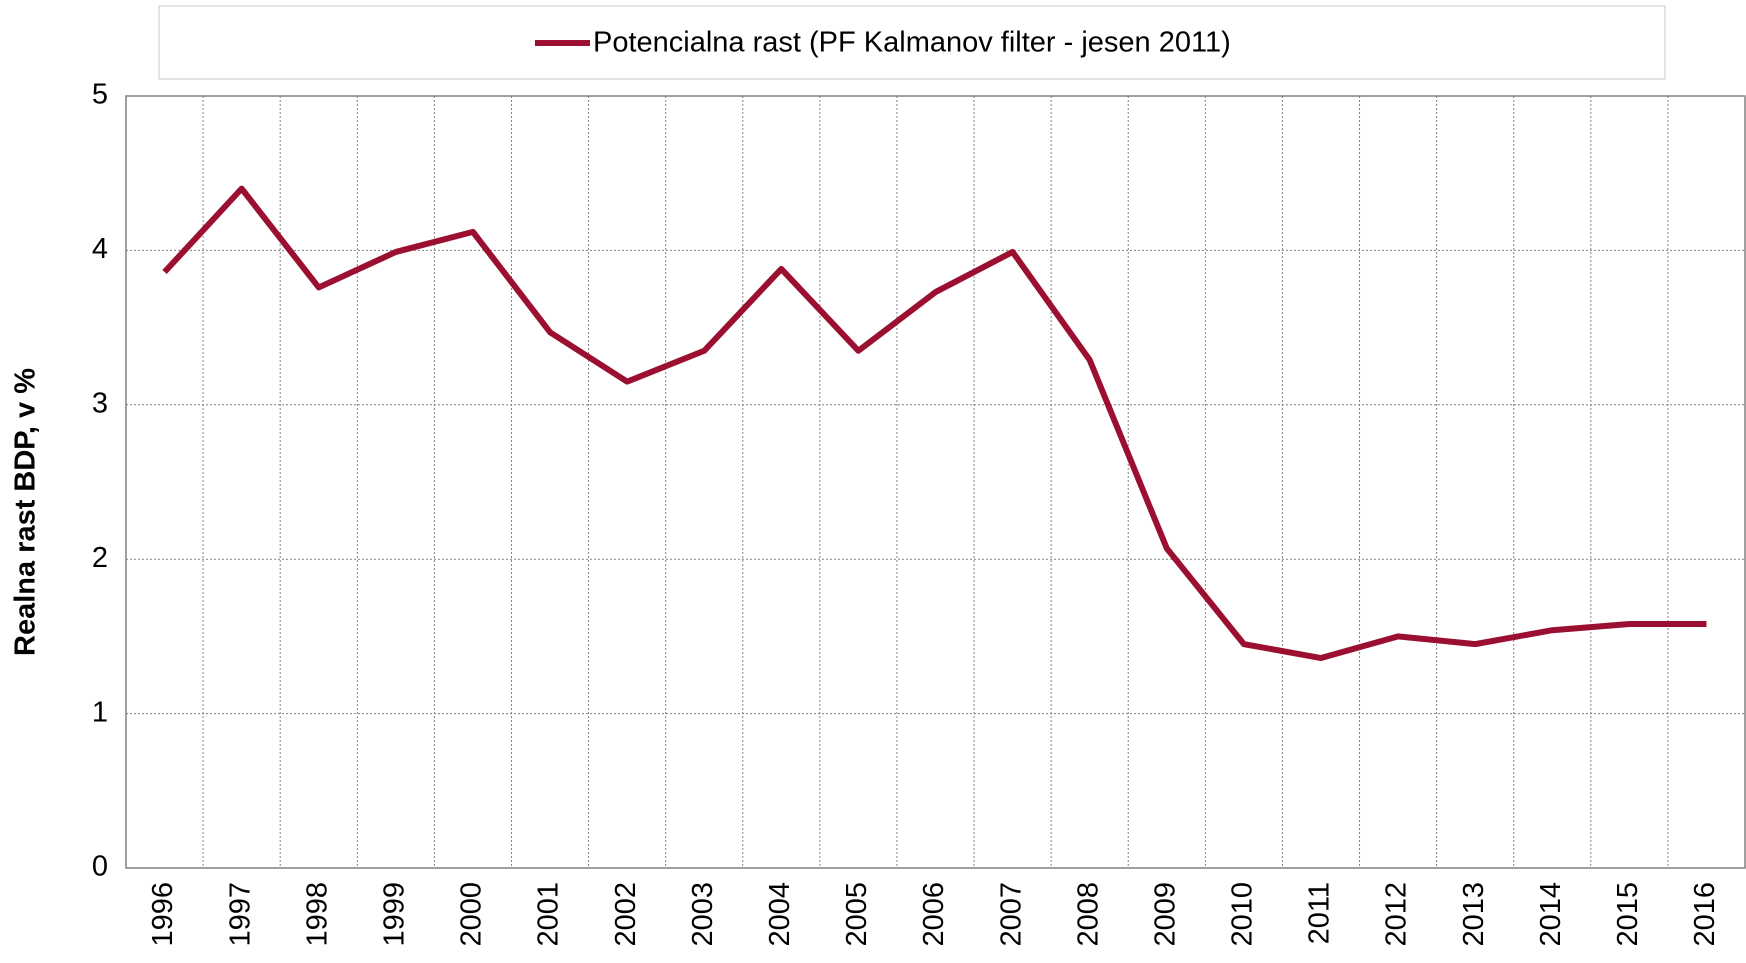 The height and width of the screenshot is (963, 1746). What do you see at coordinates (317, 914) in the screenshot?
I see `x-tick-label: 1998` at bounding box center [317, 914].